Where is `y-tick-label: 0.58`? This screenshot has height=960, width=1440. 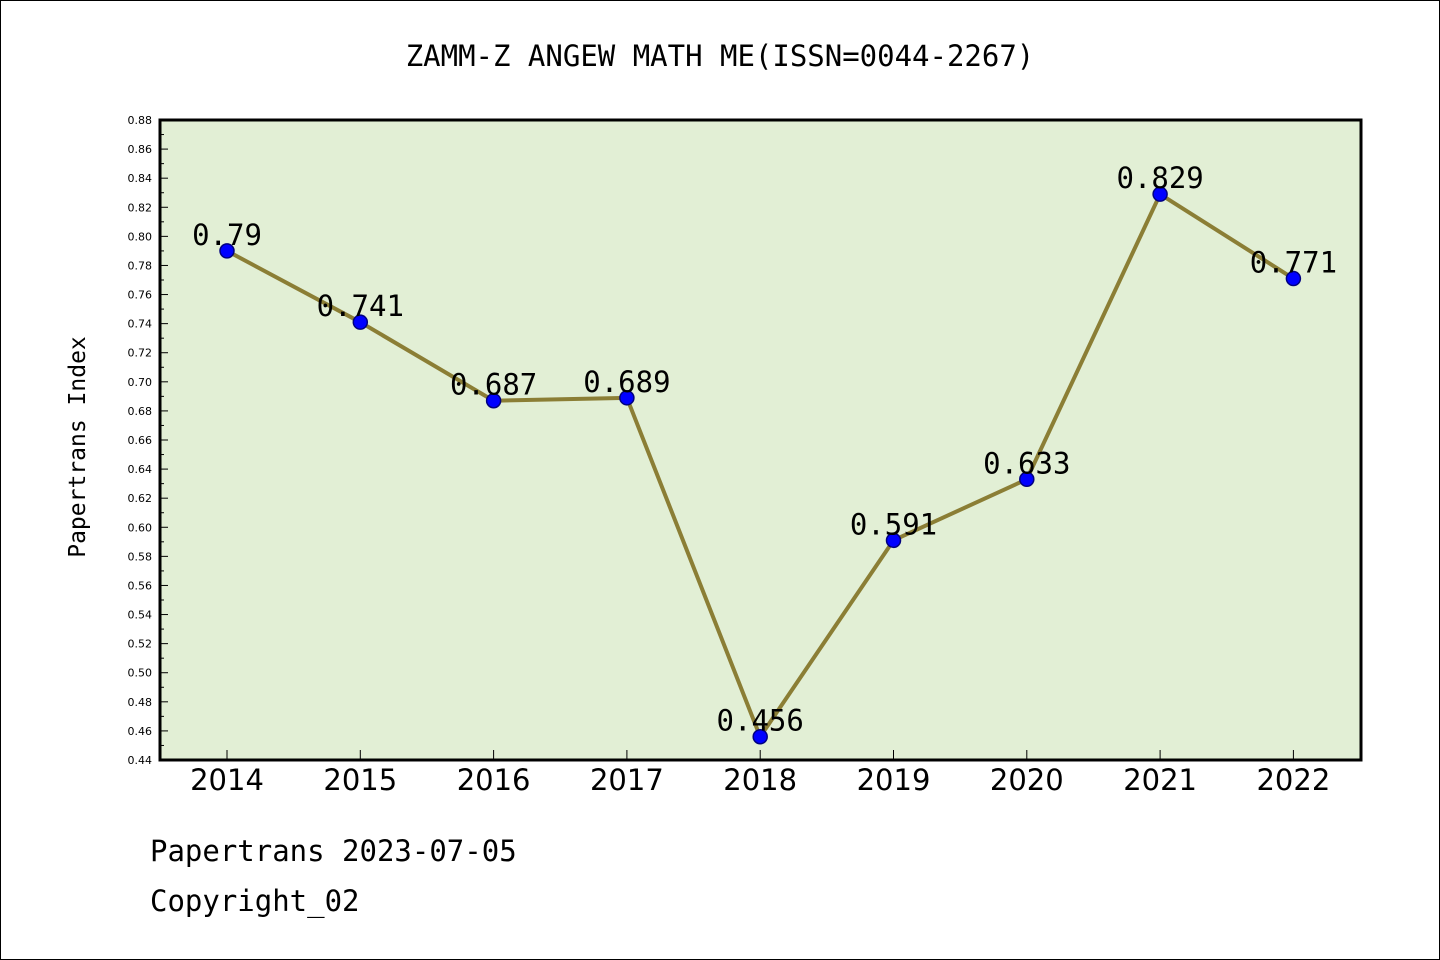
y-tick-label: 0.58 is located at coordinates (140, 556).